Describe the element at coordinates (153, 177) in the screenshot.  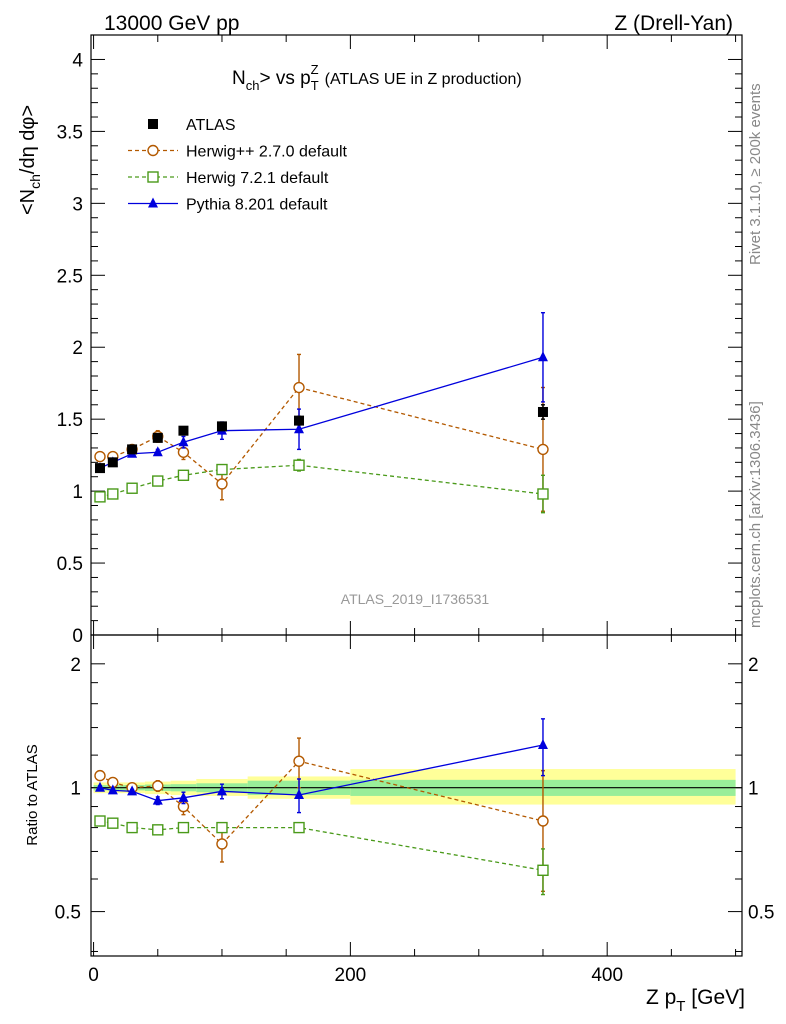
I see `legend-marker-herwig-7-2-1-default` at that location.